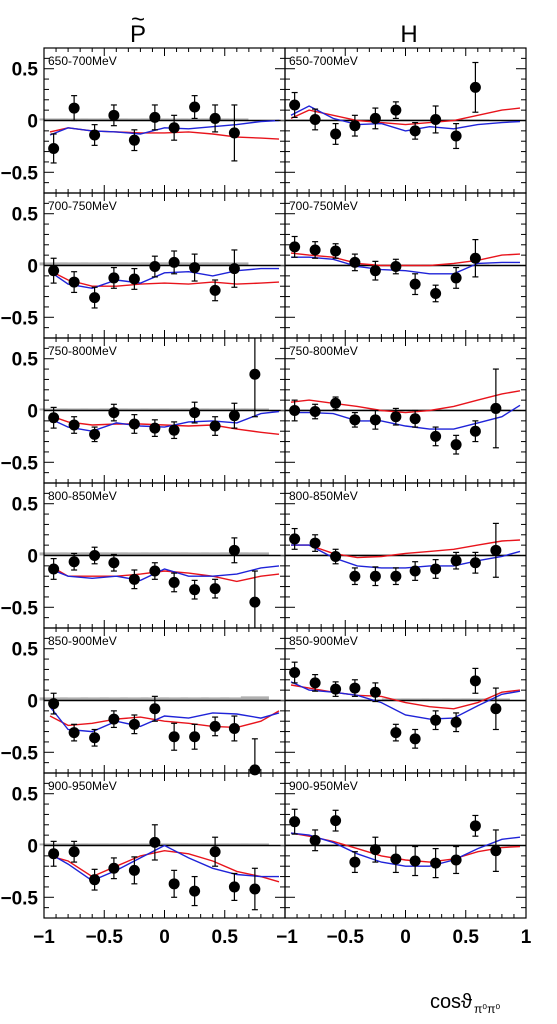 This screenshot has width=557, height=1024. I want to click on energy-bin-label: 800-850MeV, so click(82, 496).